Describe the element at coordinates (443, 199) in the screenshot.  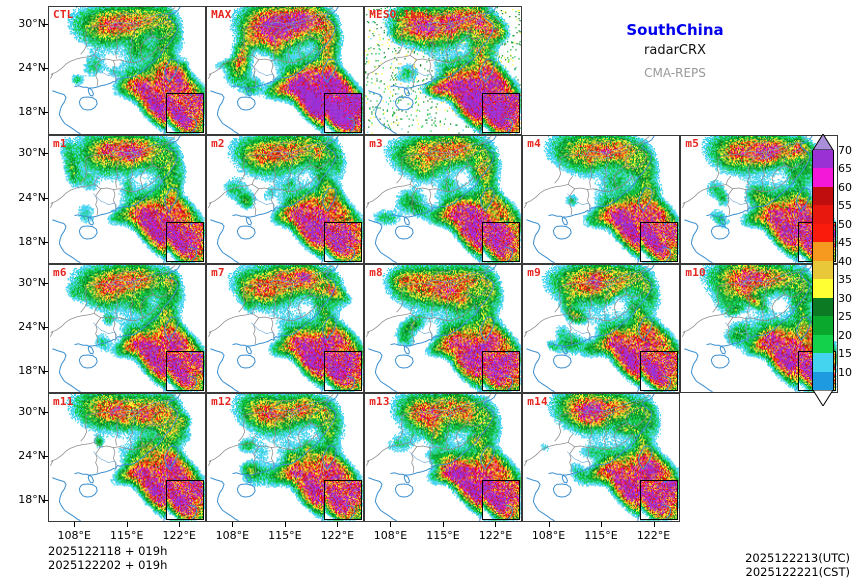
I see `map-panel-m3: m3` at that location.